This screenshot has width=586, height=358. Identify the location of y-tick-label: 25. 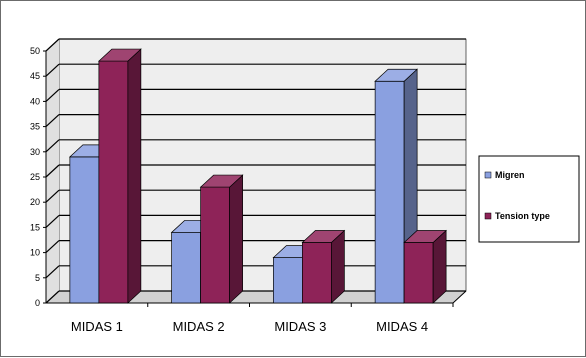
(35, 177).